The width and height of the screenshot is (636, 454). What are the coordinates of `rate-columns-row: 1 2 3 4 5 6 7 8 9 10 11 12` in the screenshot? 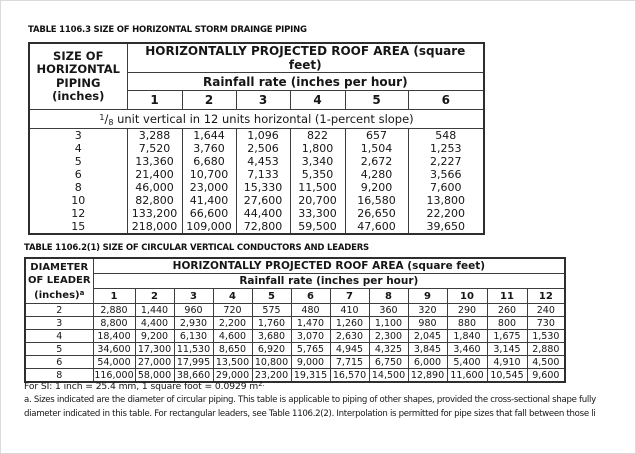 It's located at (295, 296).